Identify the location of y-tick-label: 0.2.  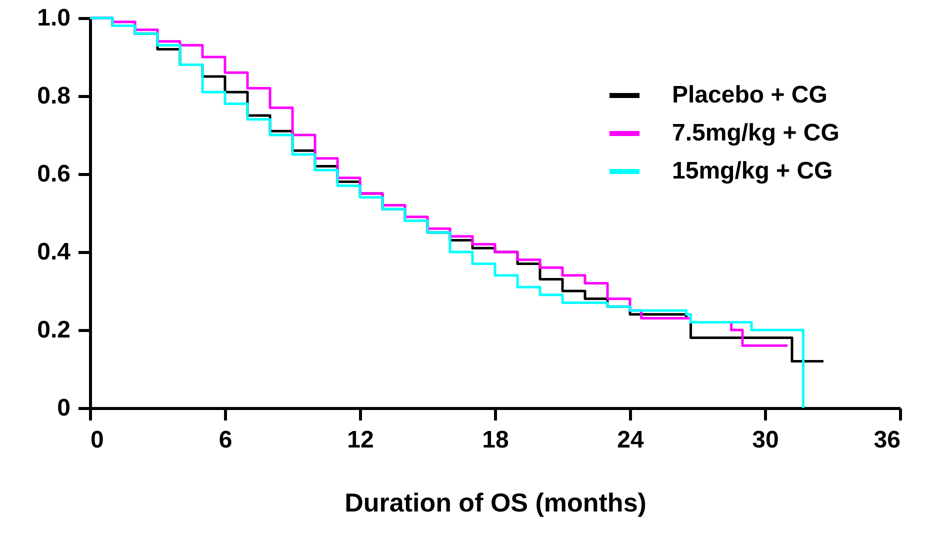
(53, 330).